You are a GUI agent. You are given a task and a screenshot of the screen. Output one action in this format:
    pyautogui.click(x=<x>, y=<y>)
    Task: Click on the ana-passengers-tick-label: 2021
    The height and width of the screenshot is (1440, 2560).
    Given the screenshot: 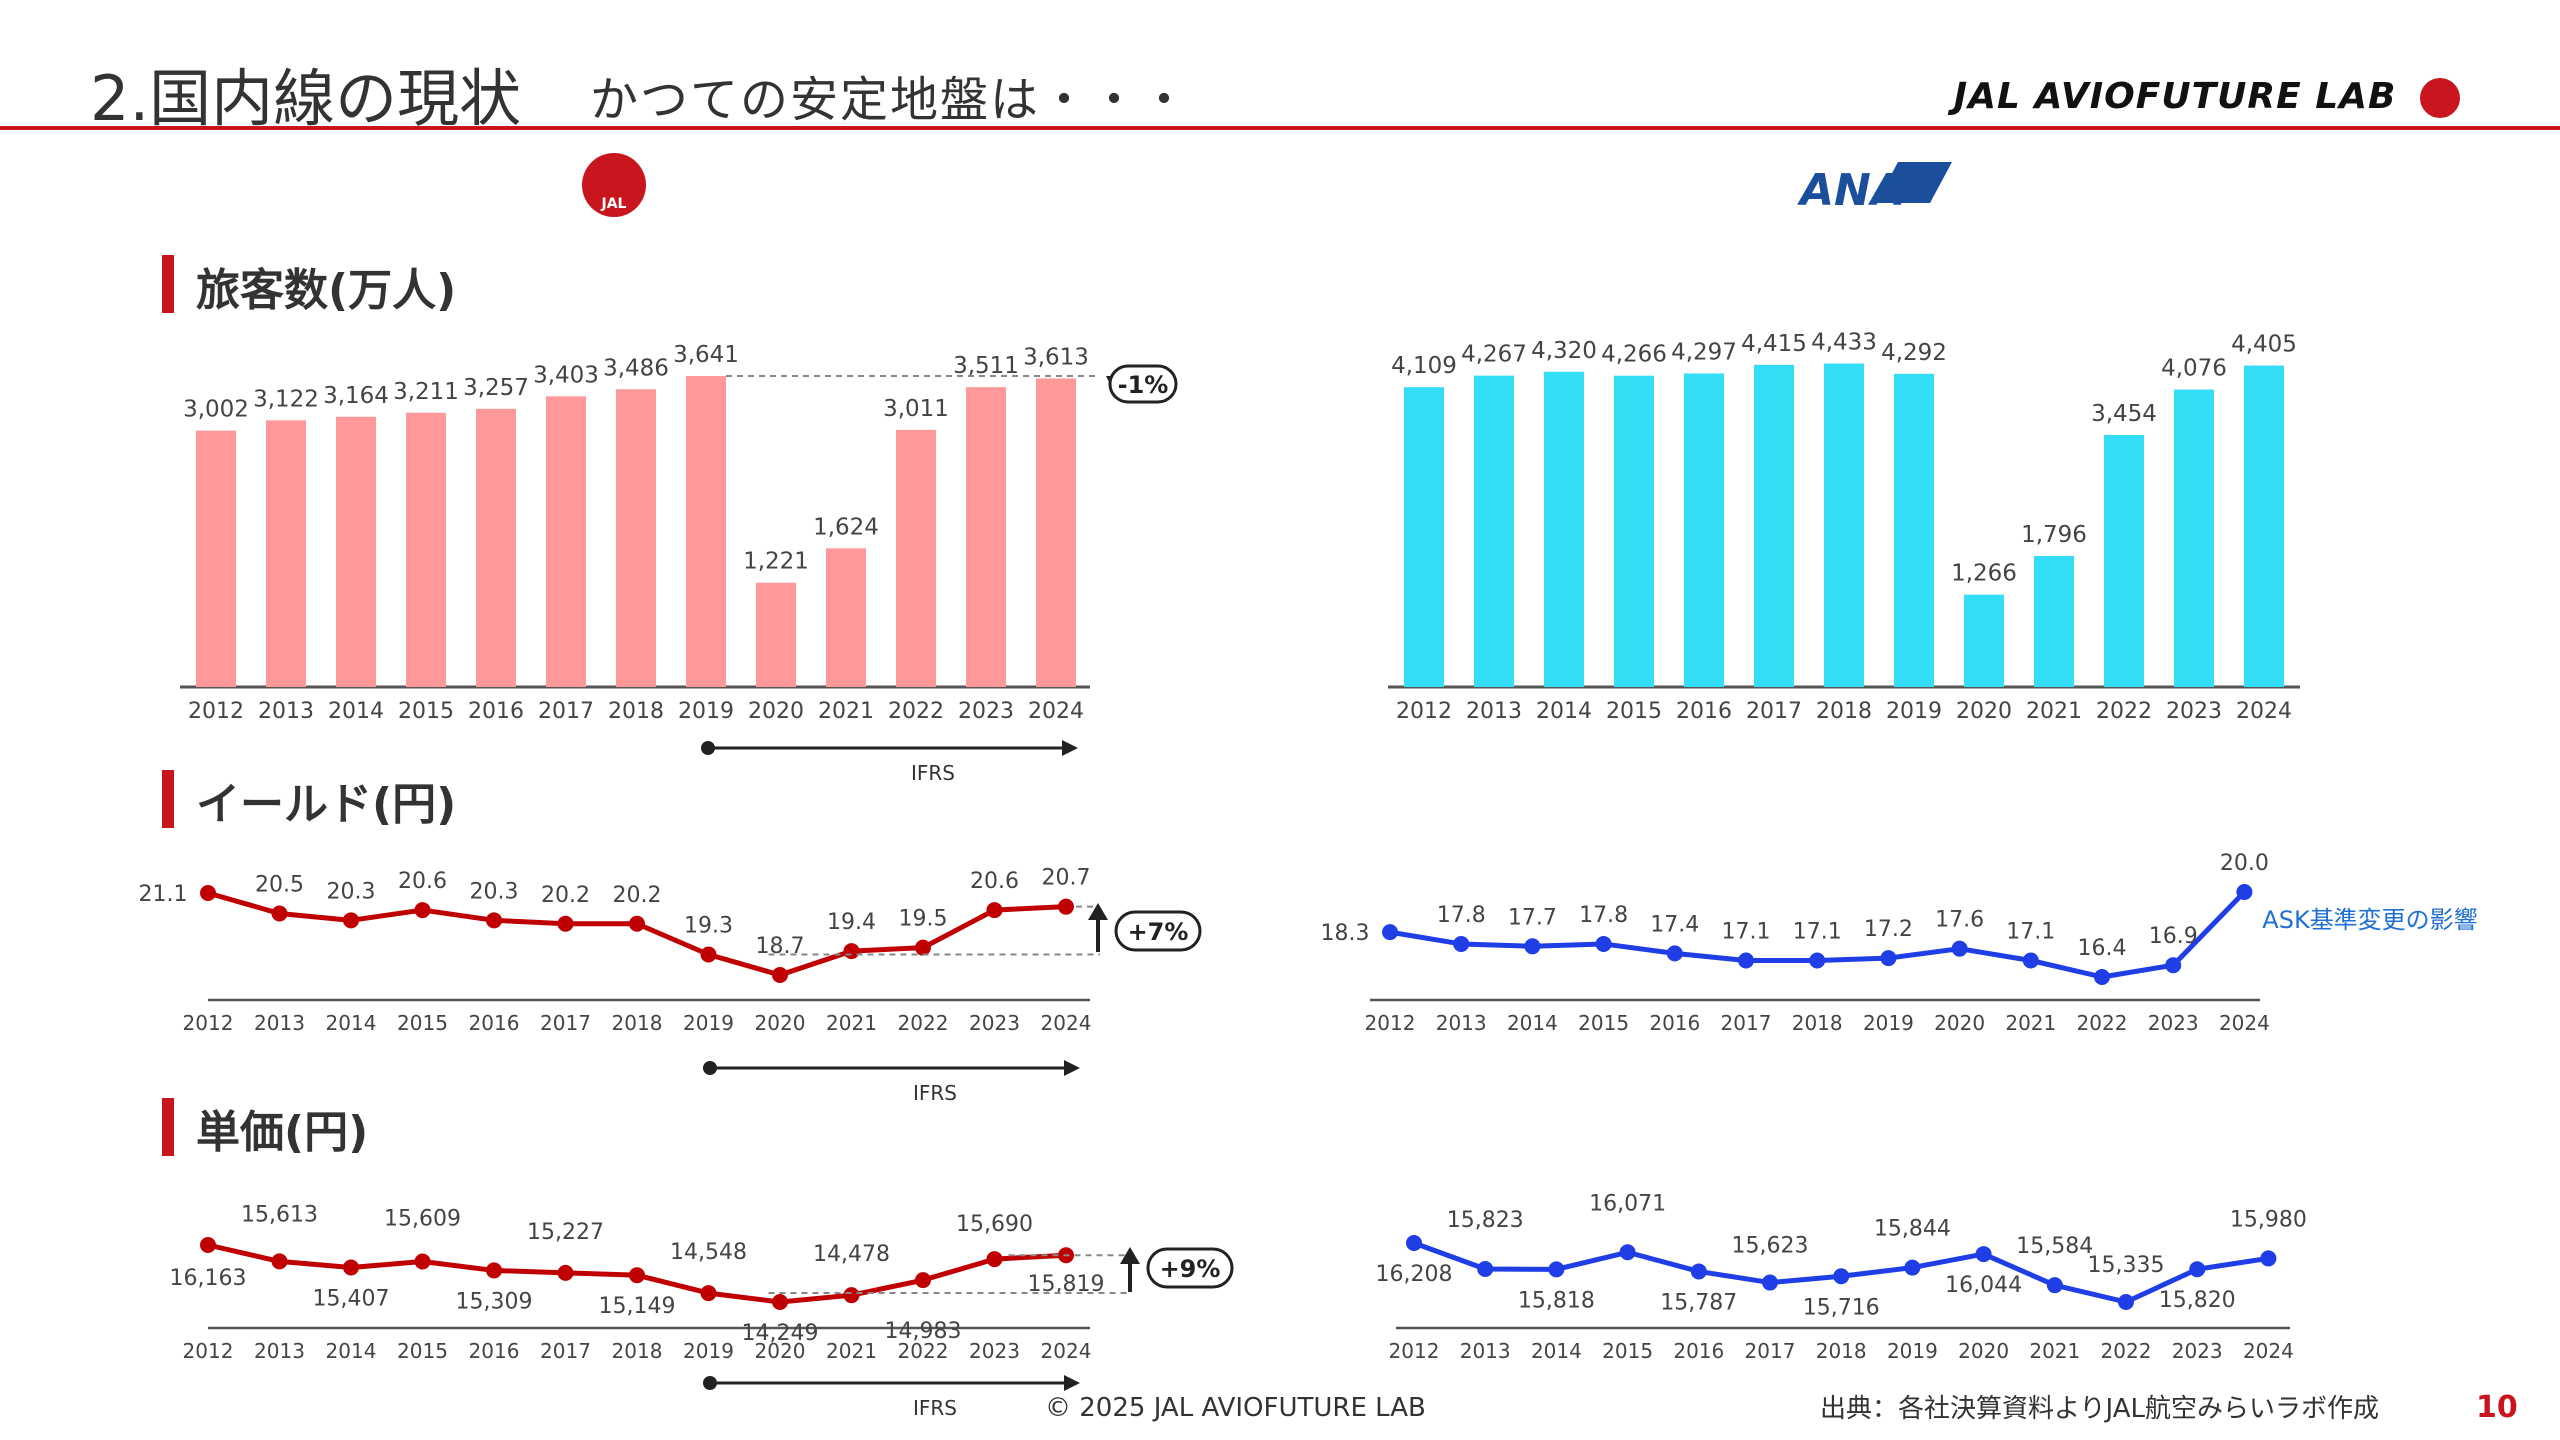 What is the action you would take?
    pyautogui.click(x=2054, y=711)
    